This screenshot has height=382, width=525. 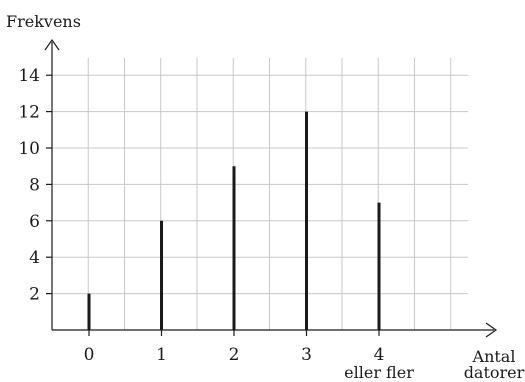 I want to click on y-axis-arrow-icon, so click(x=52, y=44).